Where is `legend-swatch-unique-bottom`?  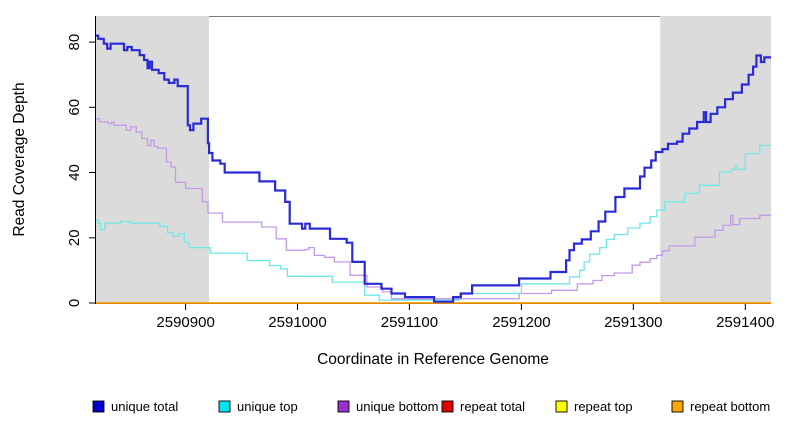 legend-swatch-unique-bottom is located at coordinates (343, 406).